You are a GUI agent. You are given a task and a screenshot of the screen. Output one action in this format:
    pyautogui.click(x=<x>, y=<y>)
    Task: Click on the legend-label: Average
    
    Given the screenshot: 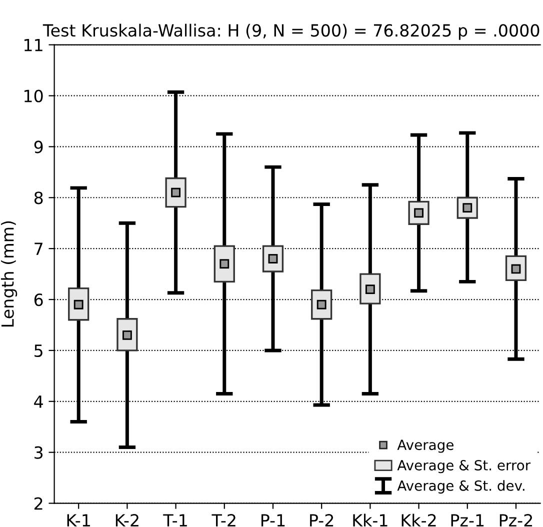 What is the action you would take?
    pyautogui.click(x=425, y=446)
    